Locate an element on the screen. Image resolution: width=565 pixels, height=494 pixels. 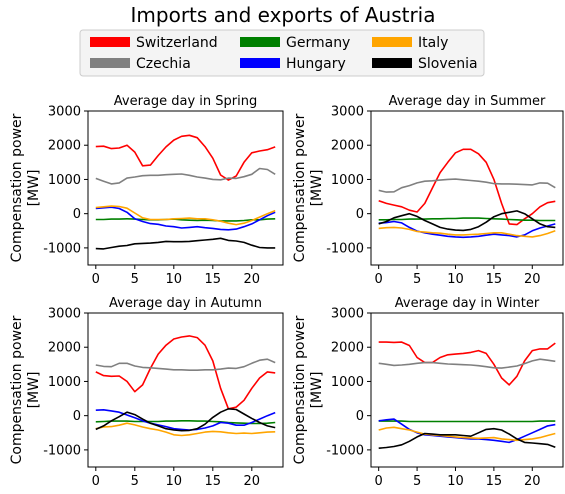
legend-item-slovenia: Slovenia is located at coordinates (425, 64).